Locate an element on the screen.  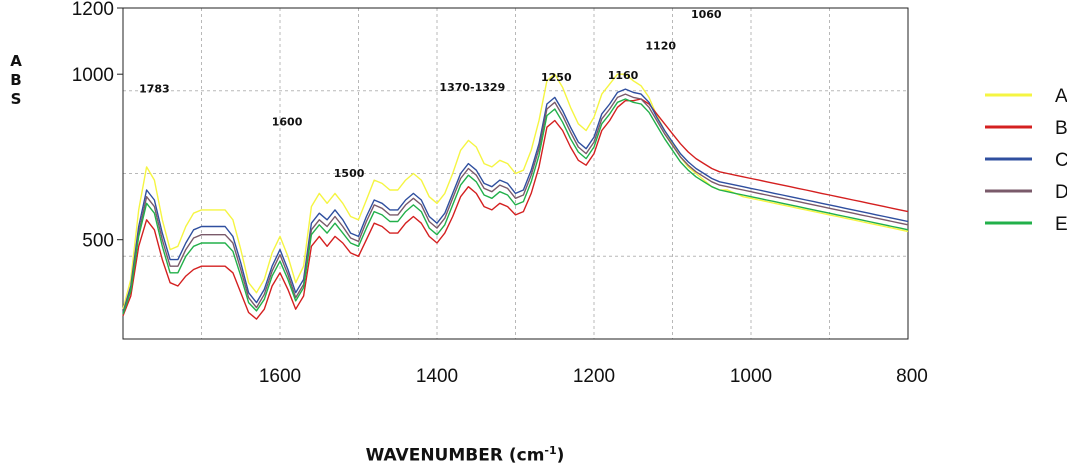
legend-label-A: A is located at coordinates (1061, 96).